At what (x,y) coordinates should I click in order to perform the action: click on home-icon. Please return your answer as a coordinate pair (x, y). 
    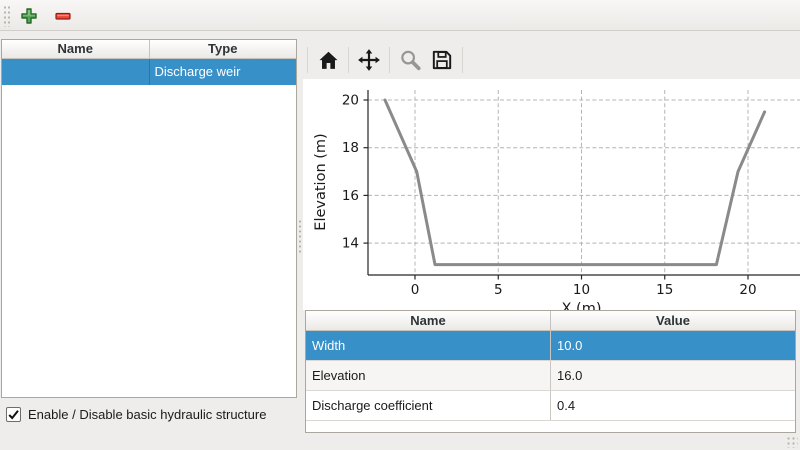
    Looking at the image, I should click on (328, 60).